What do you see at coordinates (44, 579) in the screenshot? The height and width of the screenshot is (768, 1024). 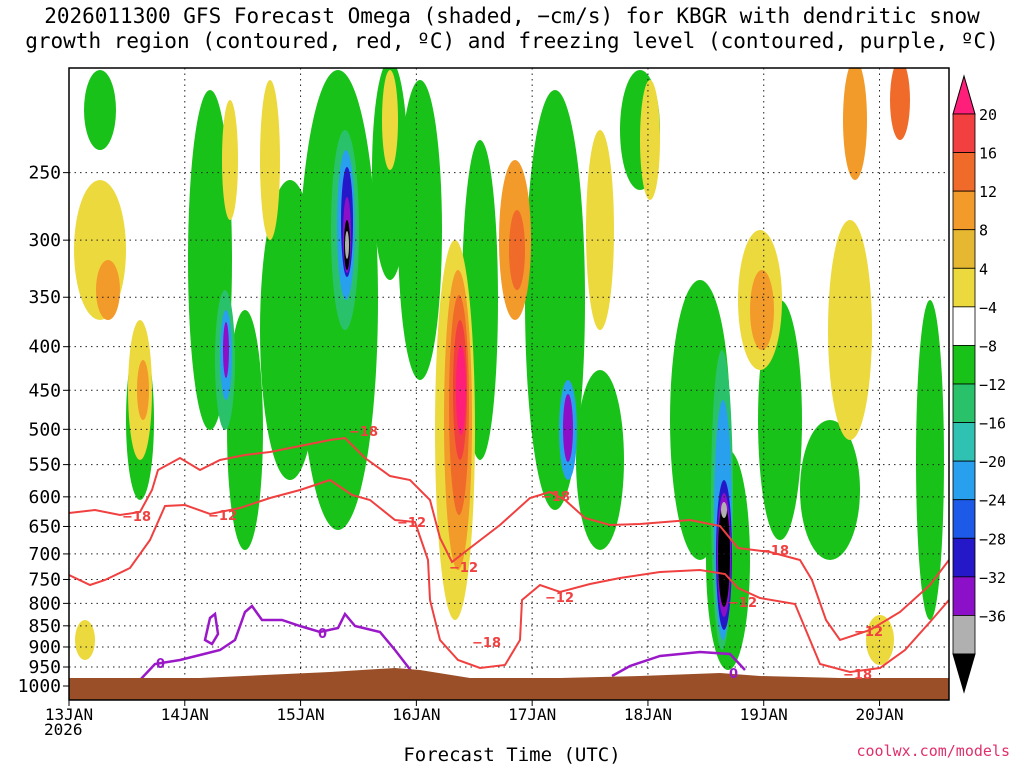 I see `y-tick-label: 750` at bounding box center [44, 579].